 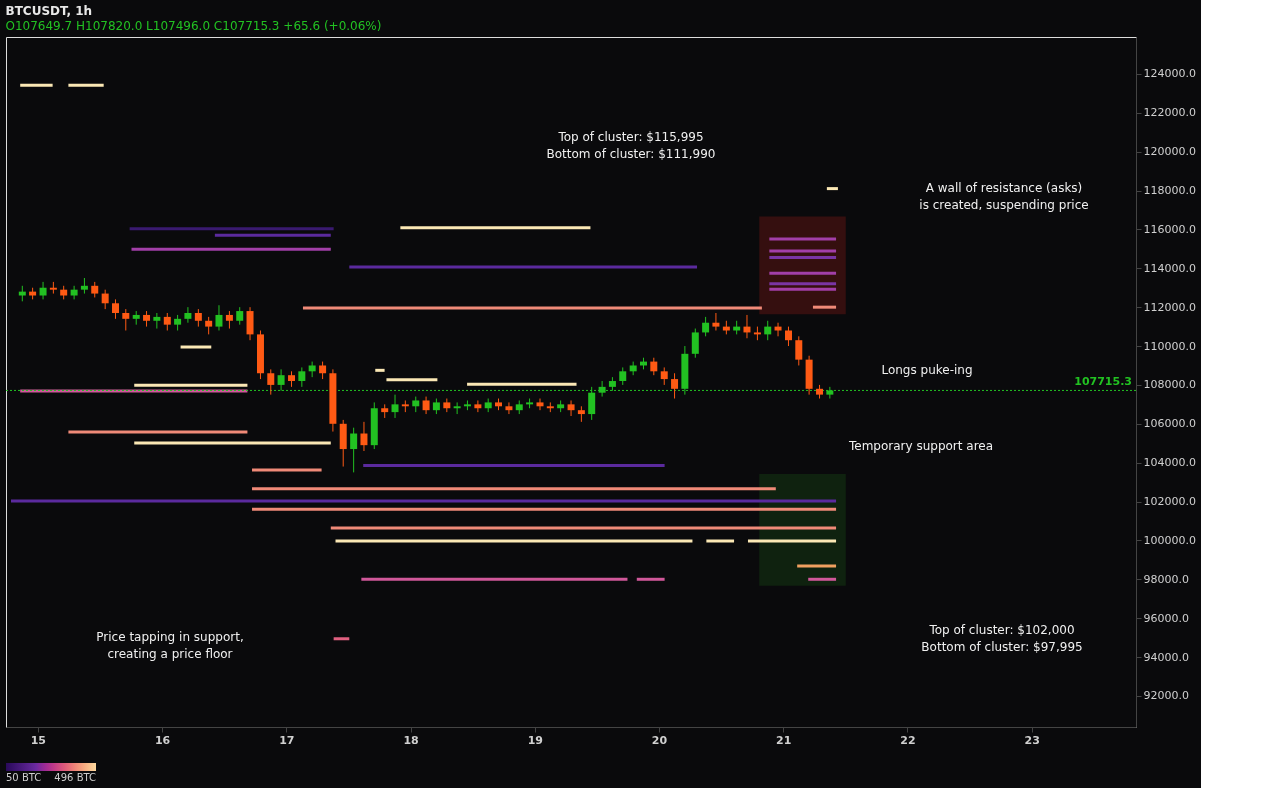 I want to click on y-tick-label: 100000.0, so click(x=1169, y=540).